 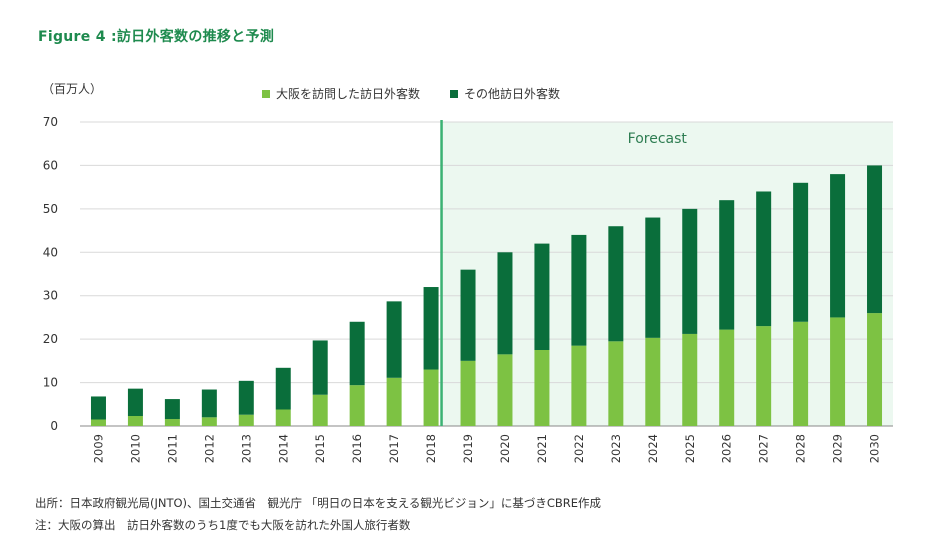 What do you see at coordinates (727, 265) in the screenshot?
I see `bar-other-2026` at bounding box center [727, 265].